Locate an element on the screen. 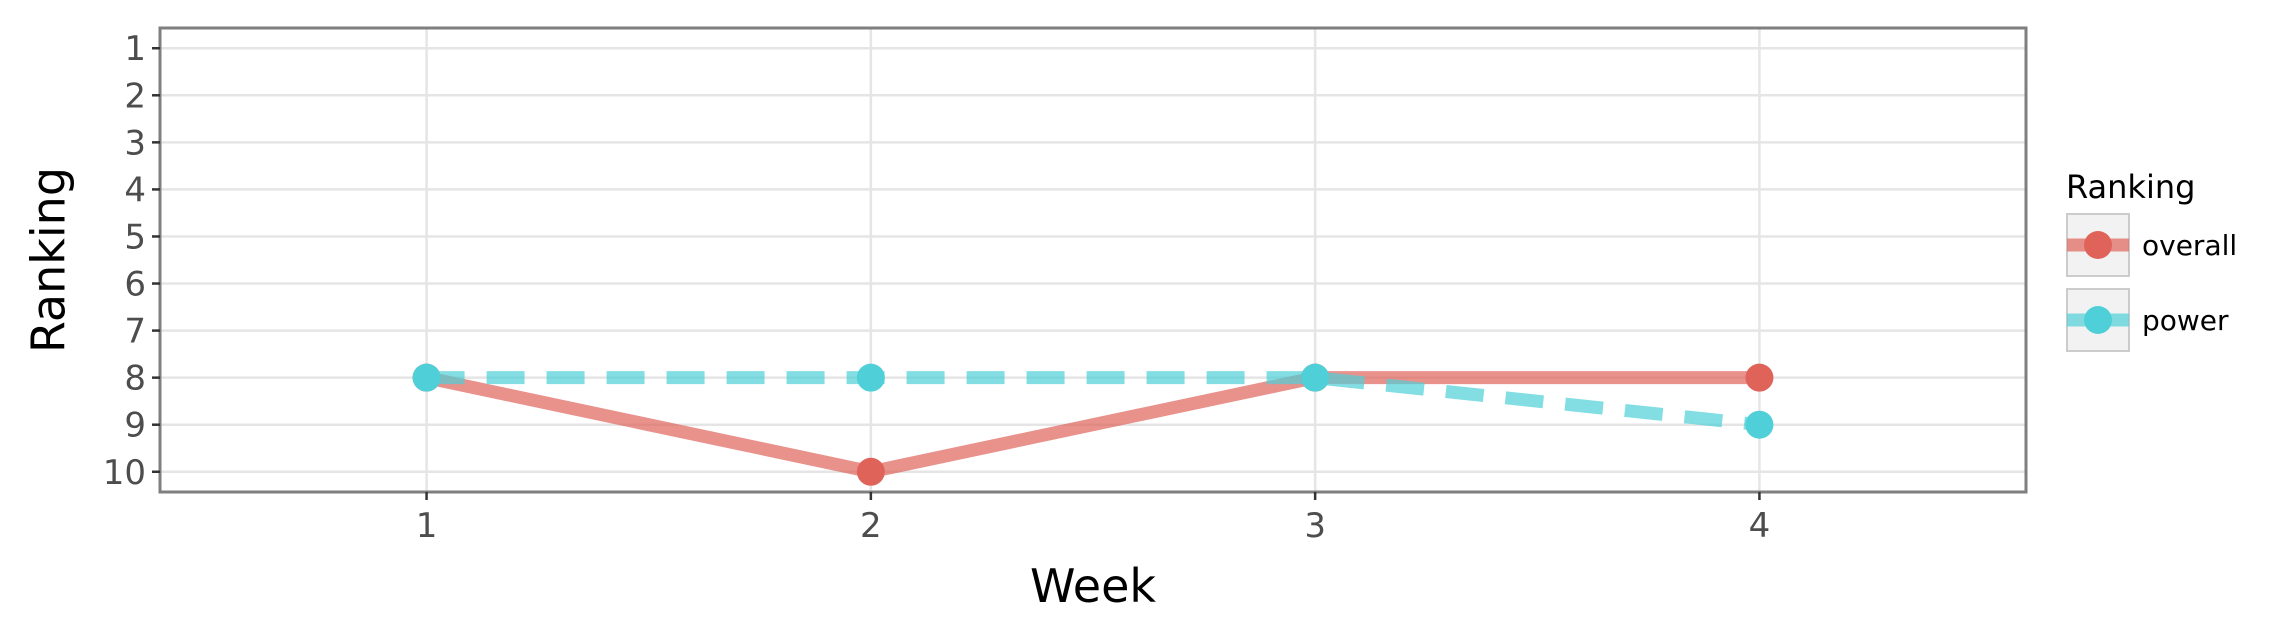 This screenshot has height=641, width=2276. series-line-power is located at coordinates (1093, 401).